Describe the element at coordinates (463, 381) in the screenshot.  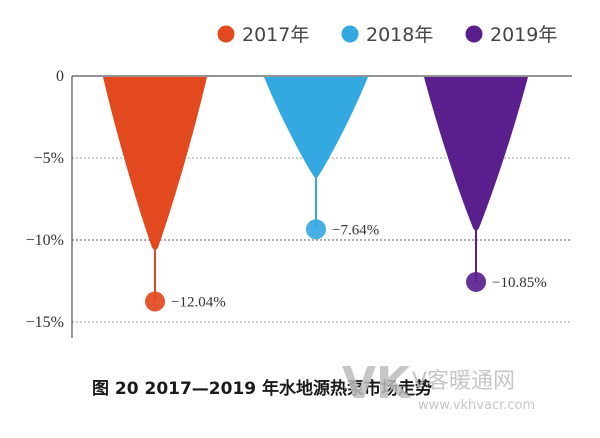
I see `watermark-text: V客暖通网` at that location.